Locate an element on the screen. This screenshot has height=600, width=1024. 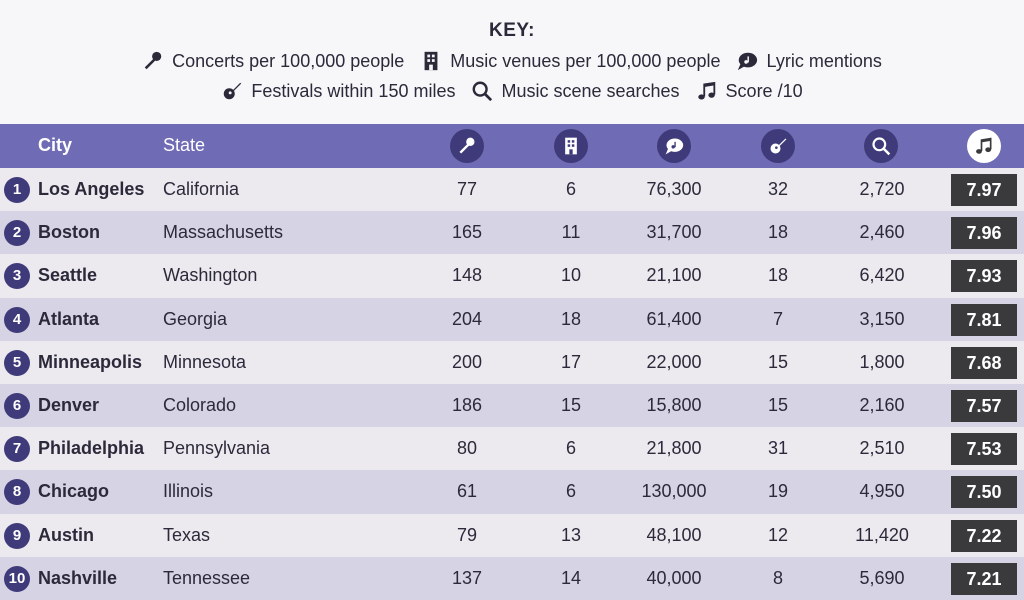
rank-badge: 4 is located at coordinates (17, 319).